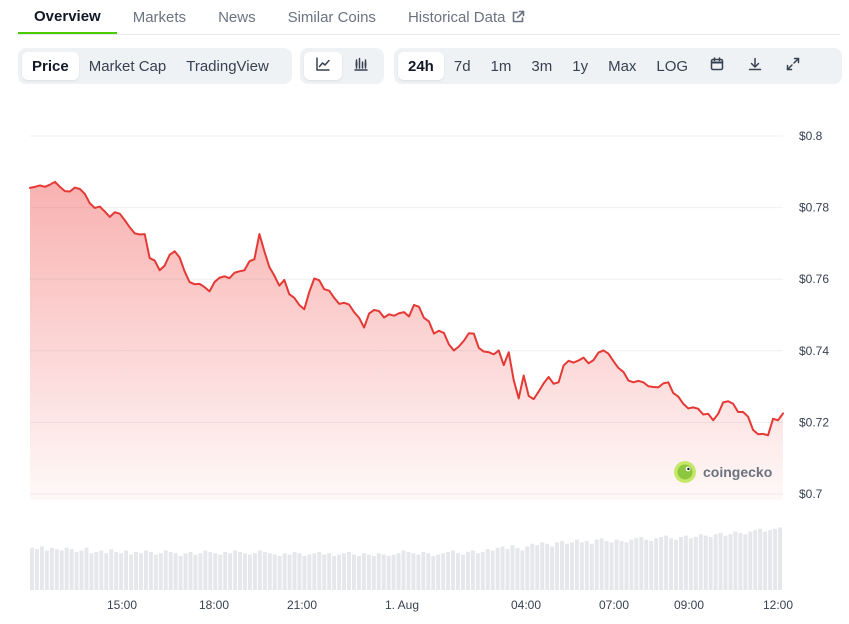  I want to click on x-tick-label: 1. Aug, so click(402, 605).